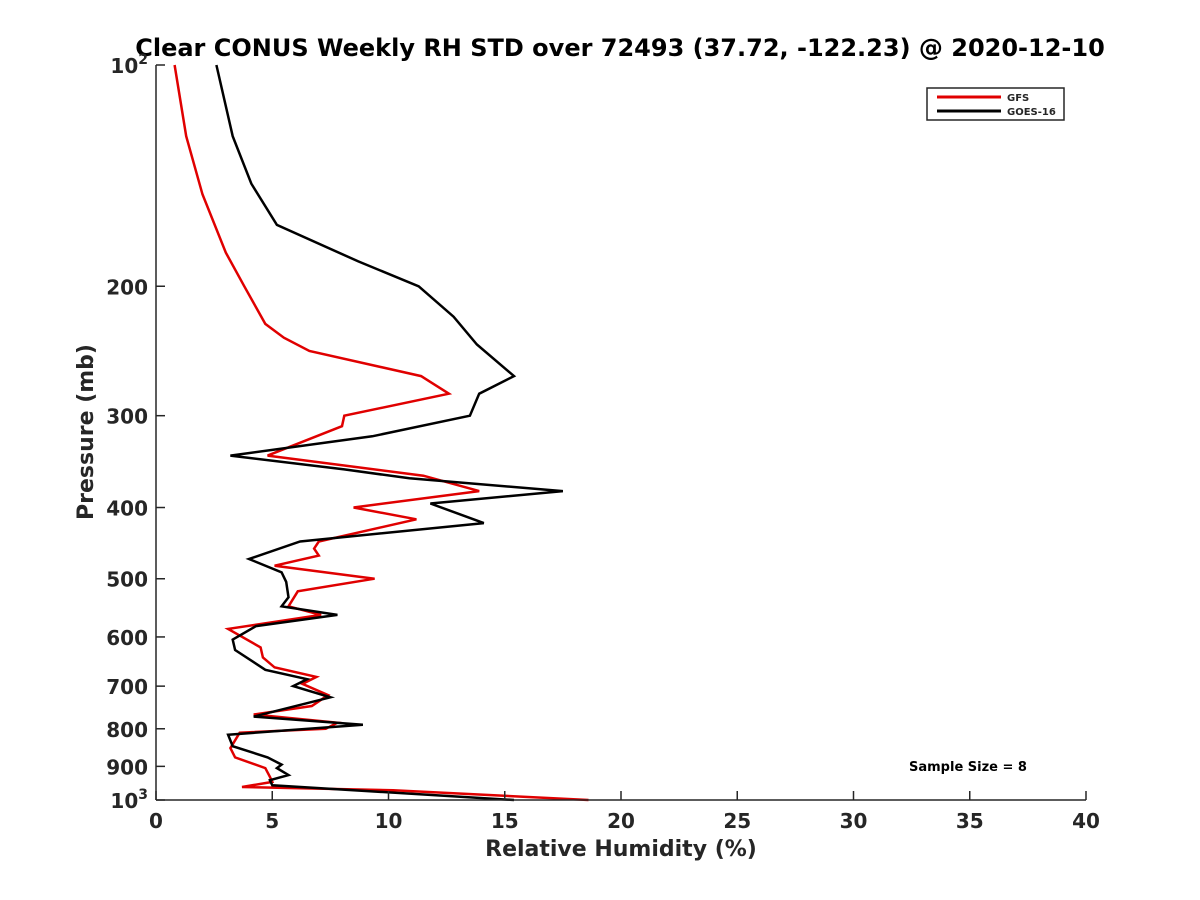 This screenshot has height=900, width=1200. What do you see at coordinates (1018, 98) in the screenshot?
I see `legend-label-gfs: GFS` at bounding box center [1018, 98].